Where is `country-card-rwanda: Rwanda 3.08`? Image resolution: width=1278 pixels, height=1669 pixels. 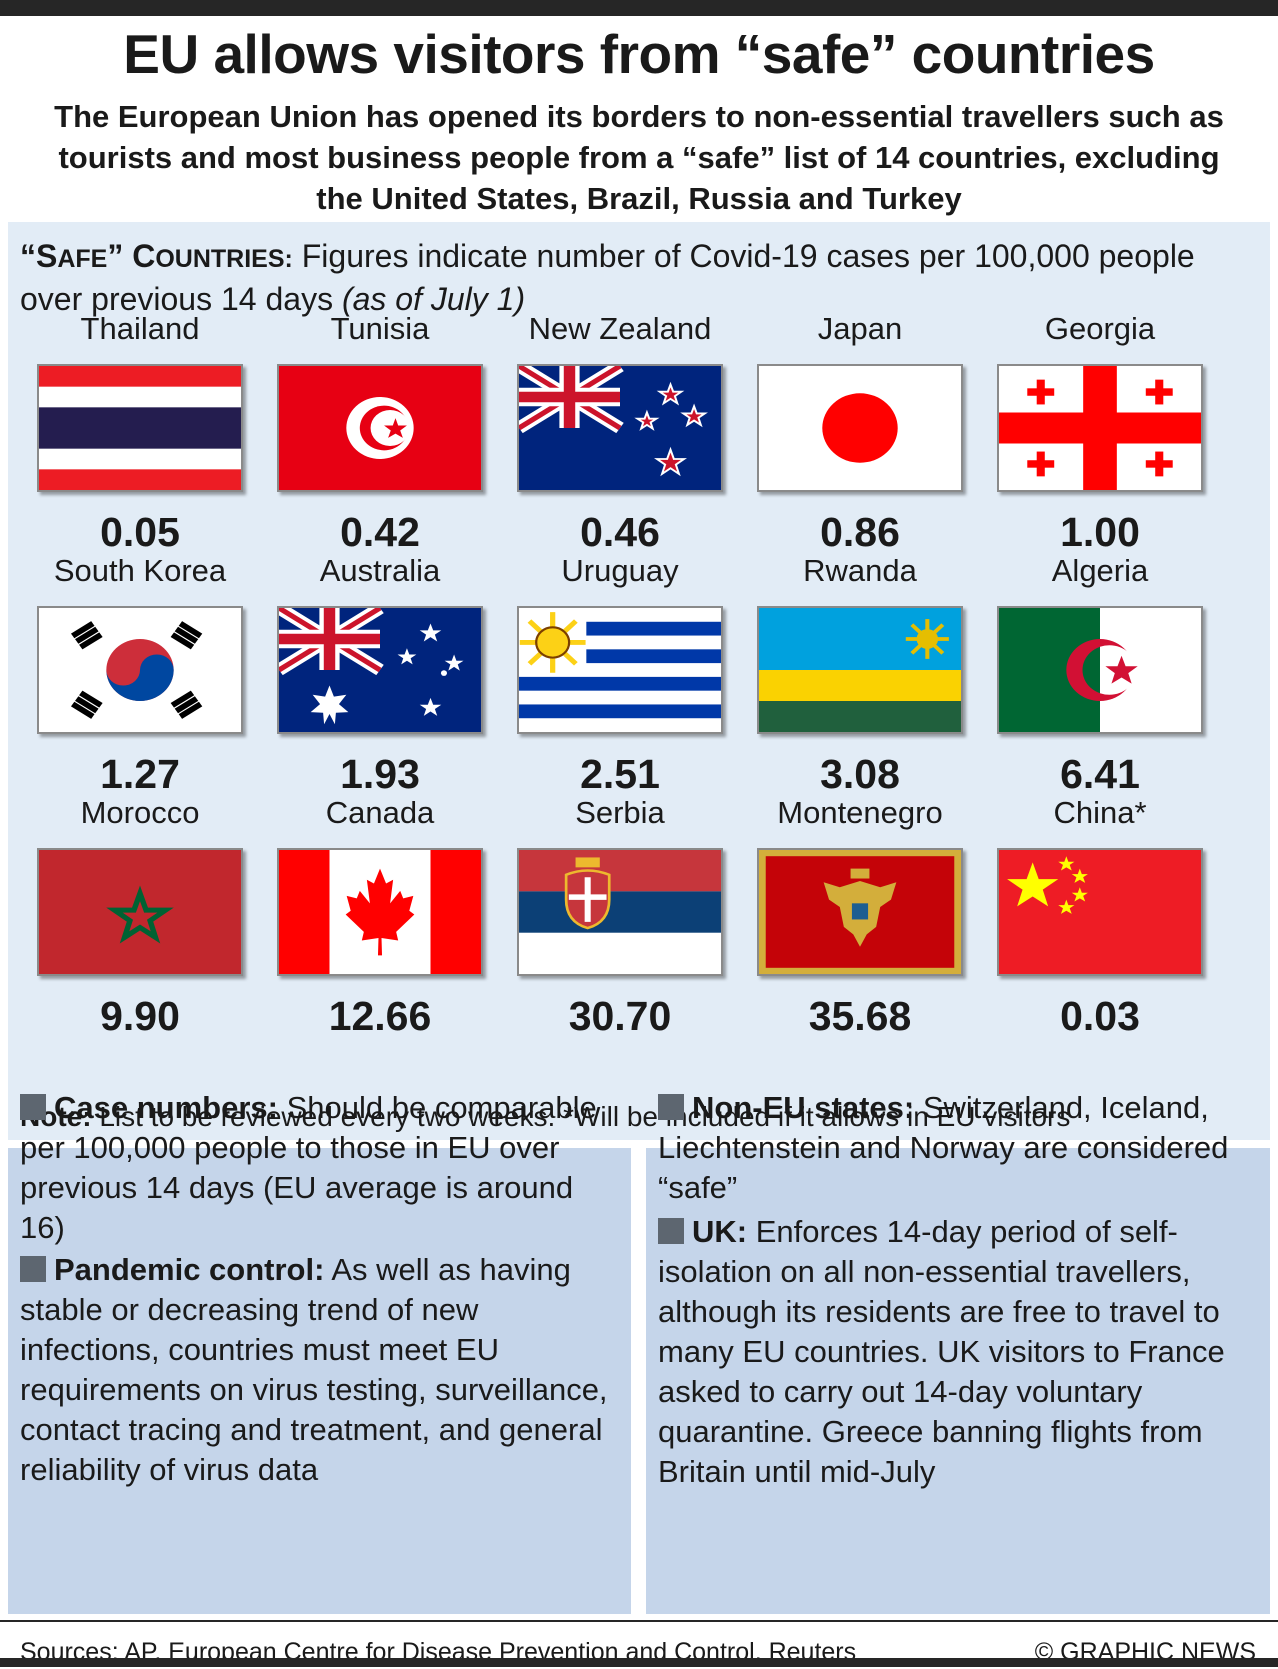
country-card-rwanda: Rwanda 3.08 is located at coordinates (860, 675).